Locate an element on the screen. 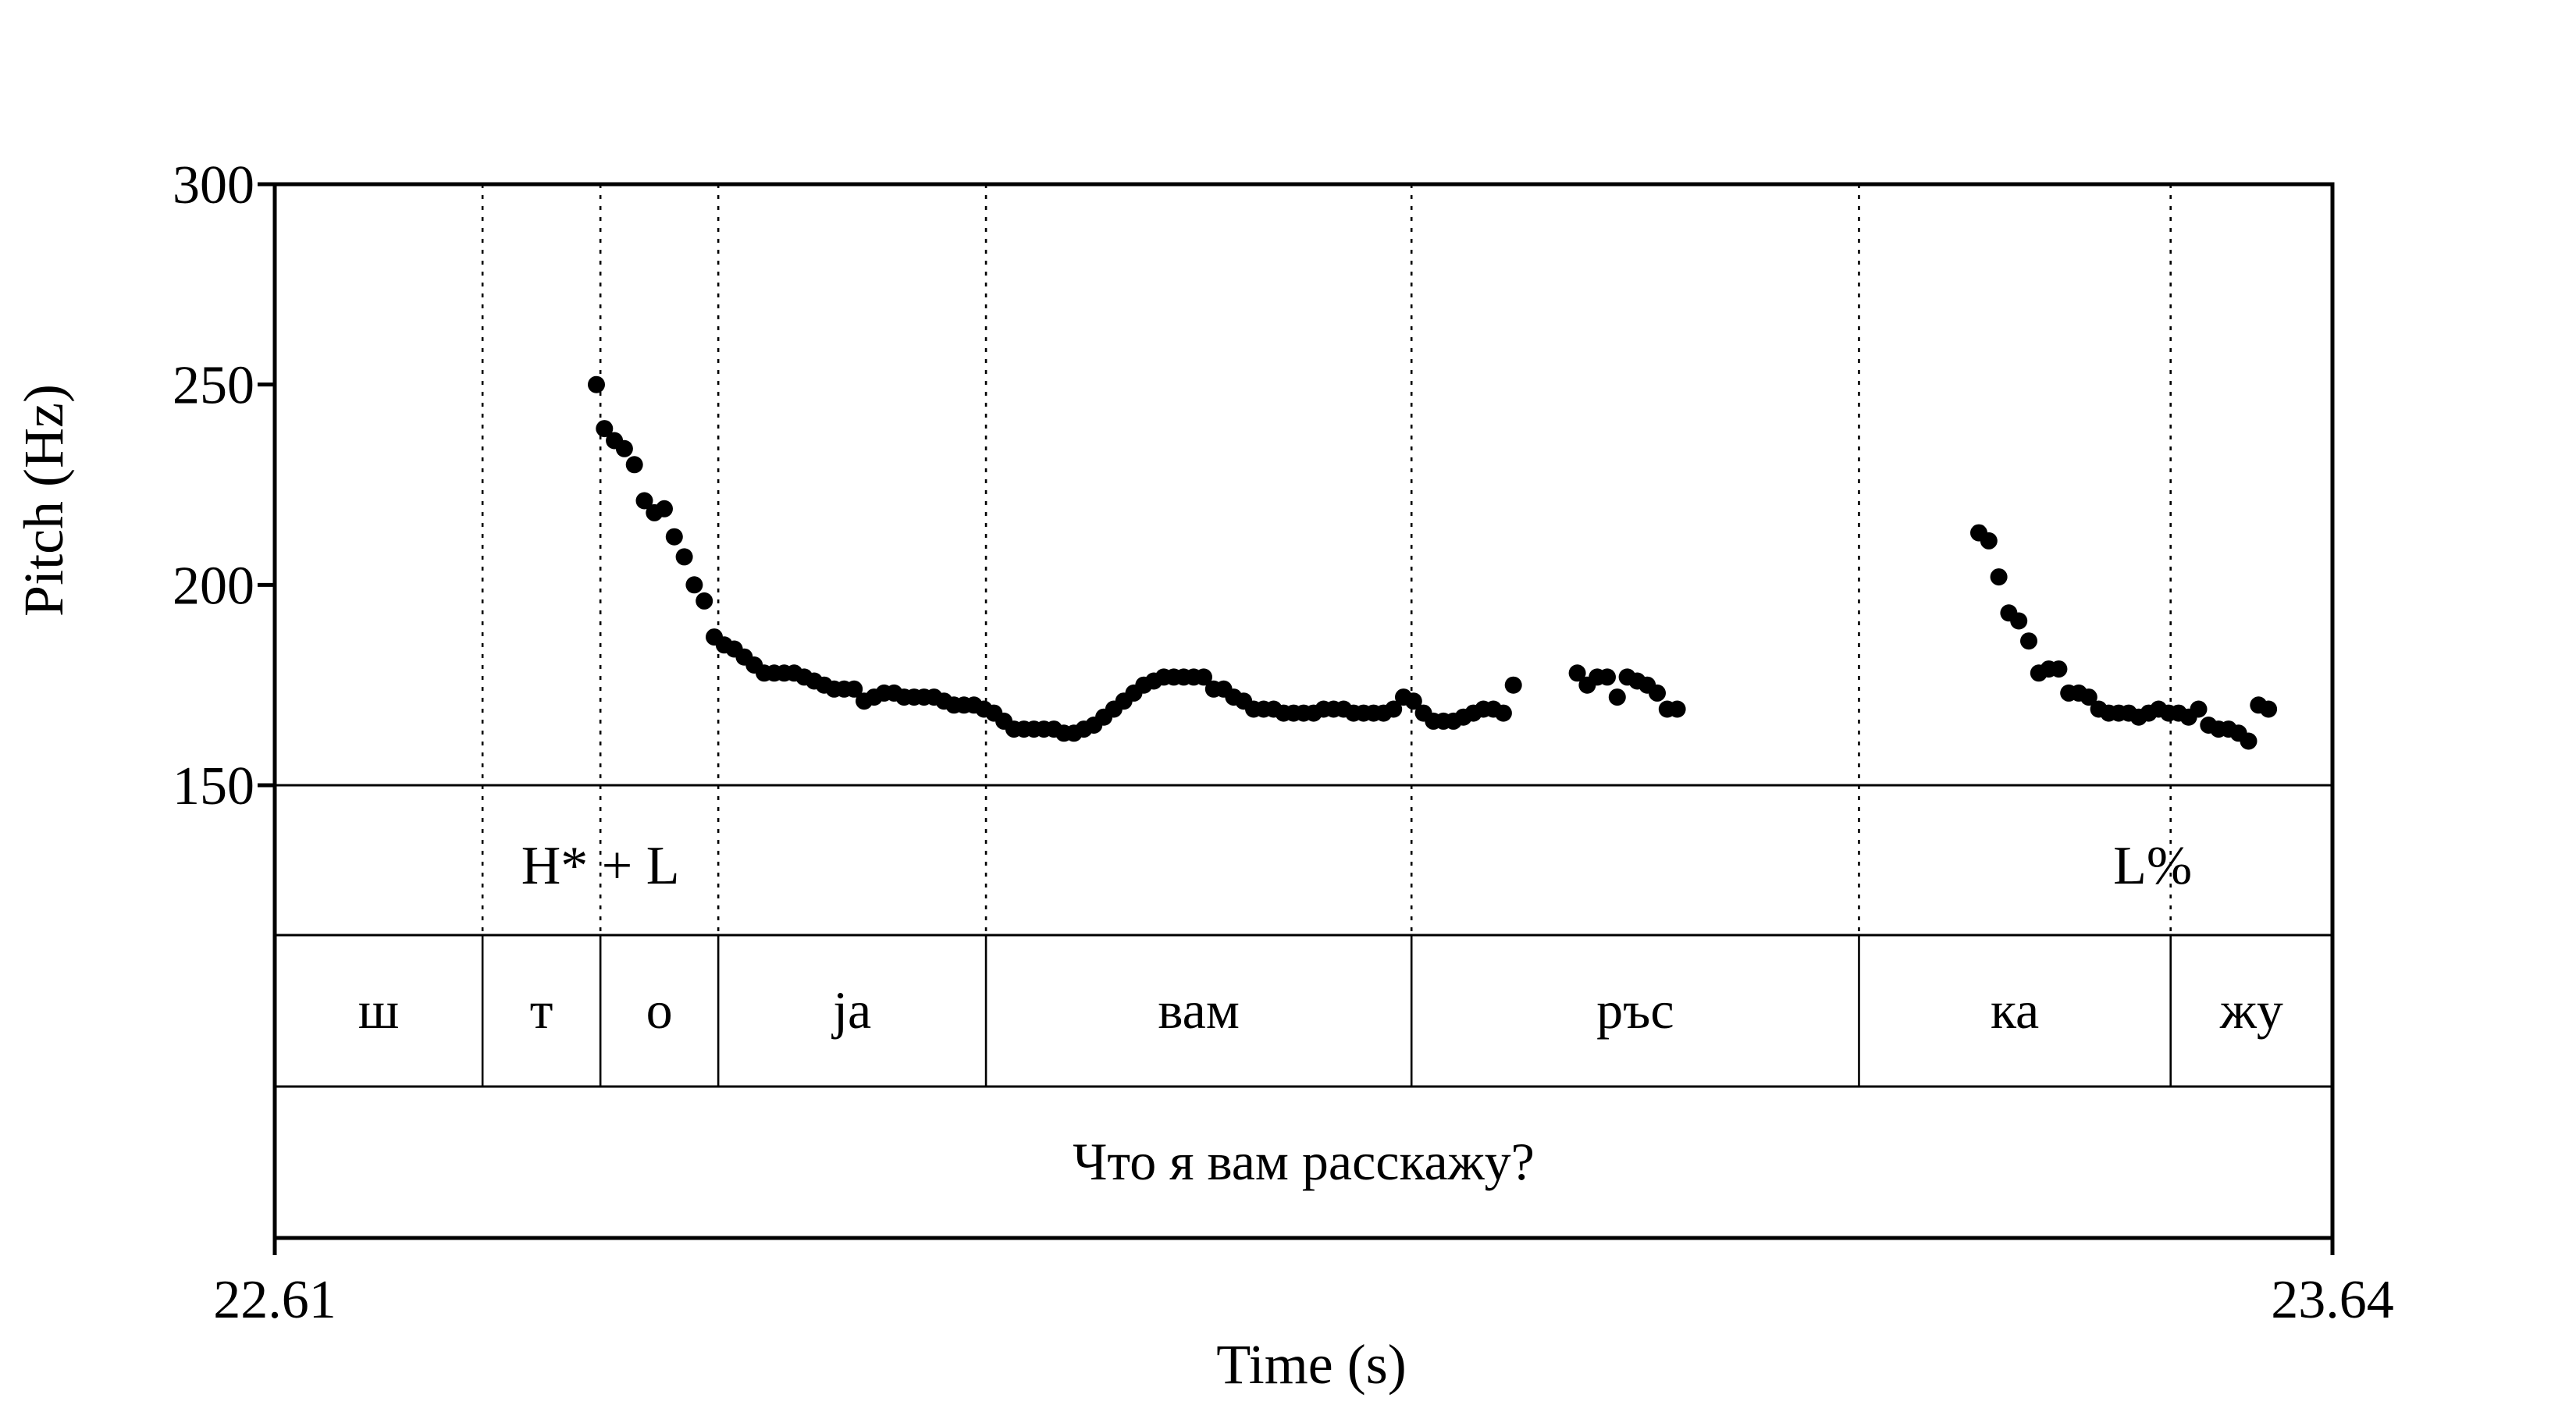 The height and width of the screenshot is (1405, 2576). tier-boundary-lines is located at coordinates (1326, 1011).